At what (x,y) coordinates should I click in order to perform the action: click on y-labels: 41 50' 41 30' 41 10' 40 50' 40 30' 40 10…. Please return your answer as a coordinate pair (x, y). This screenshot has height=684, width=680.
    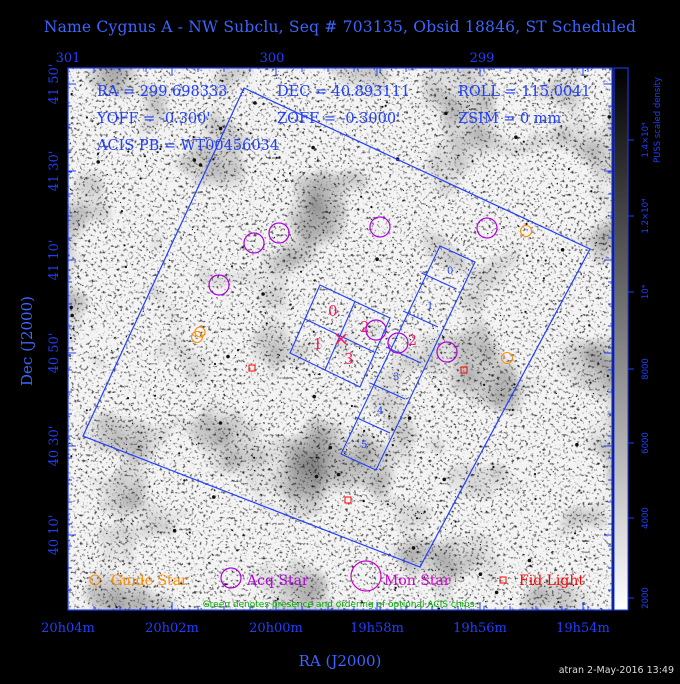
    Looking at the image, I should click on (54, 310).